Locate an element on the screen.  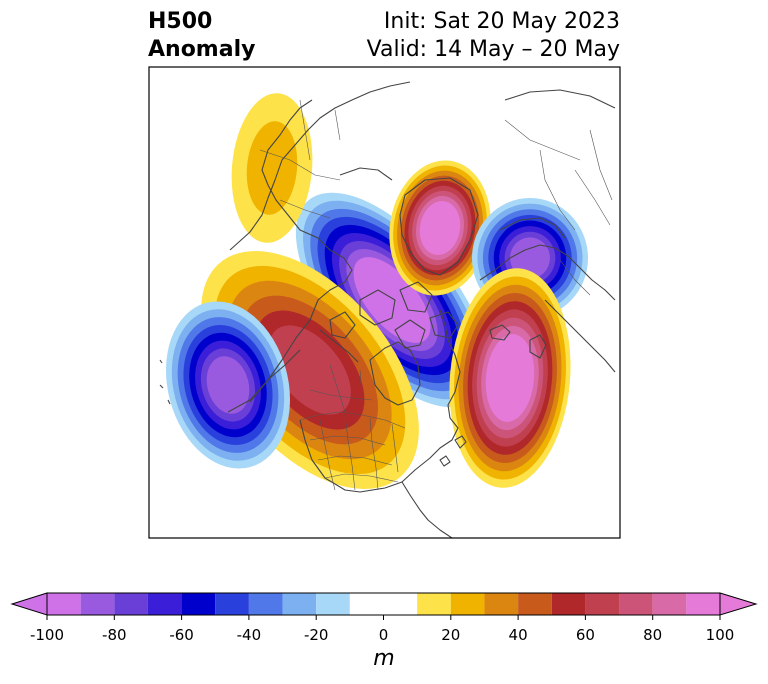
colorbar-tick-label: 0 is located at coordinates (383, 635).